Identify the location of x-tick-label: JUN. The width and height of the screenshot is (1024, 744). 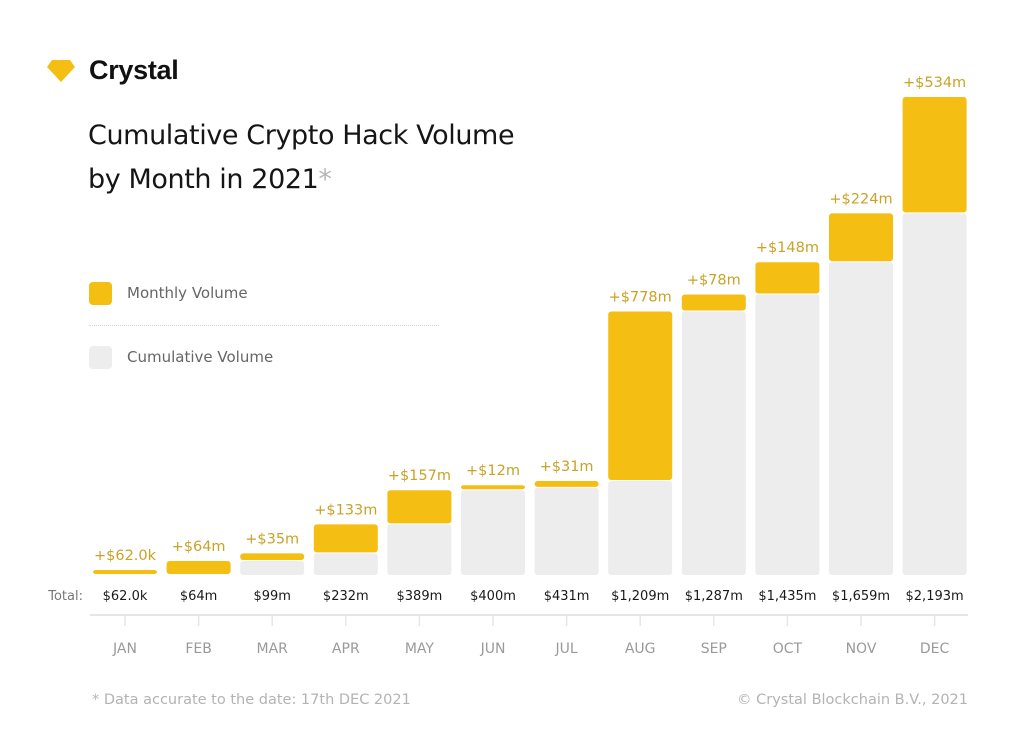
(493, 649).